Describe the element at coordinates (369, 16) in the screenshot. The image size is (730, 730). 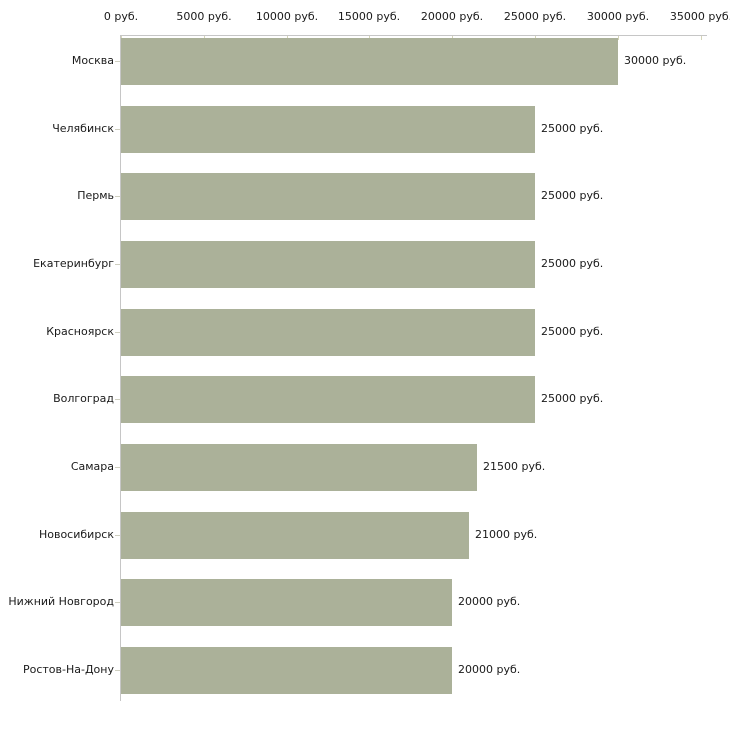
I see `x-axis-tick-label: 15000 руб.` at that location.